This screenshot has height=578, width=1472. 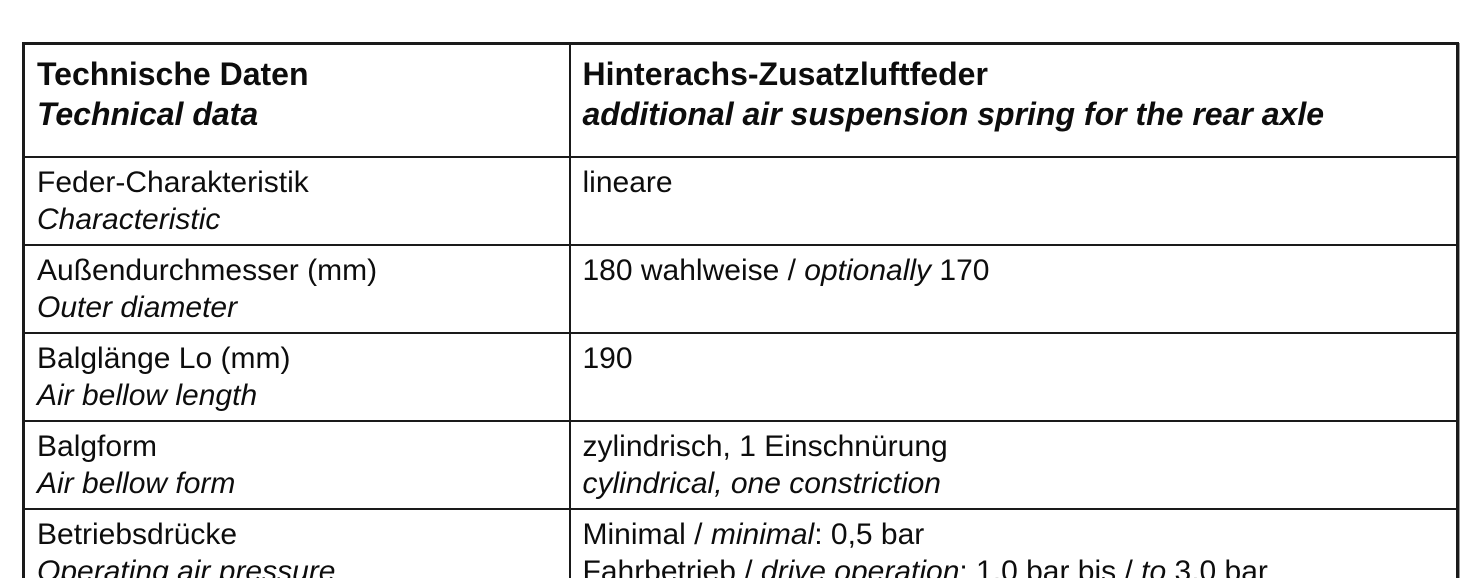 What do you see at coordinates (627, 182) in the screenshot?
I see `value-run: lineare` at bounding box center [627, 182].